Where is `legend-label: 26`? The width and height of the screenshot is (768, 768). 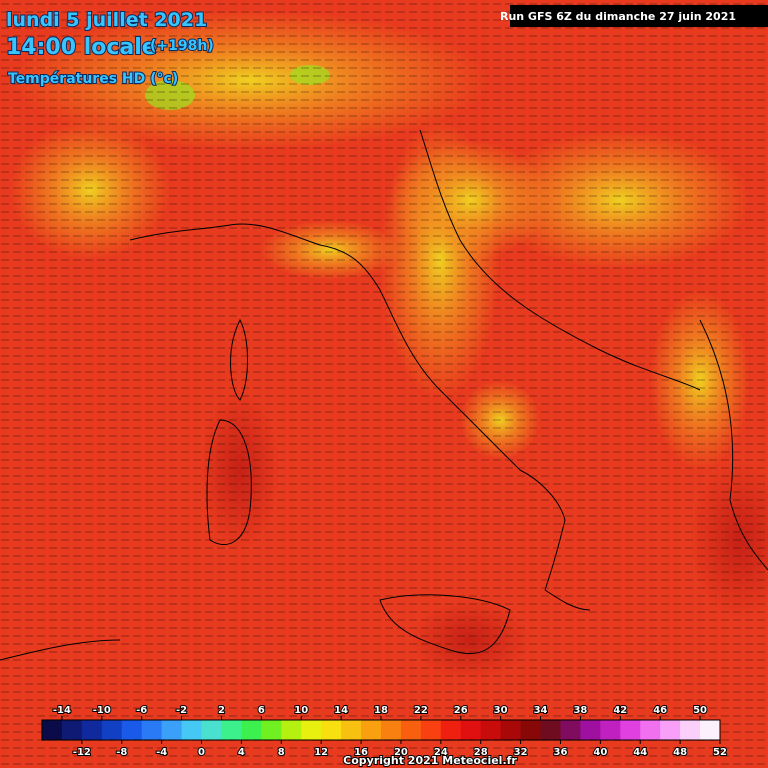 legend-label: 26 is located at coordinates (461, 710).